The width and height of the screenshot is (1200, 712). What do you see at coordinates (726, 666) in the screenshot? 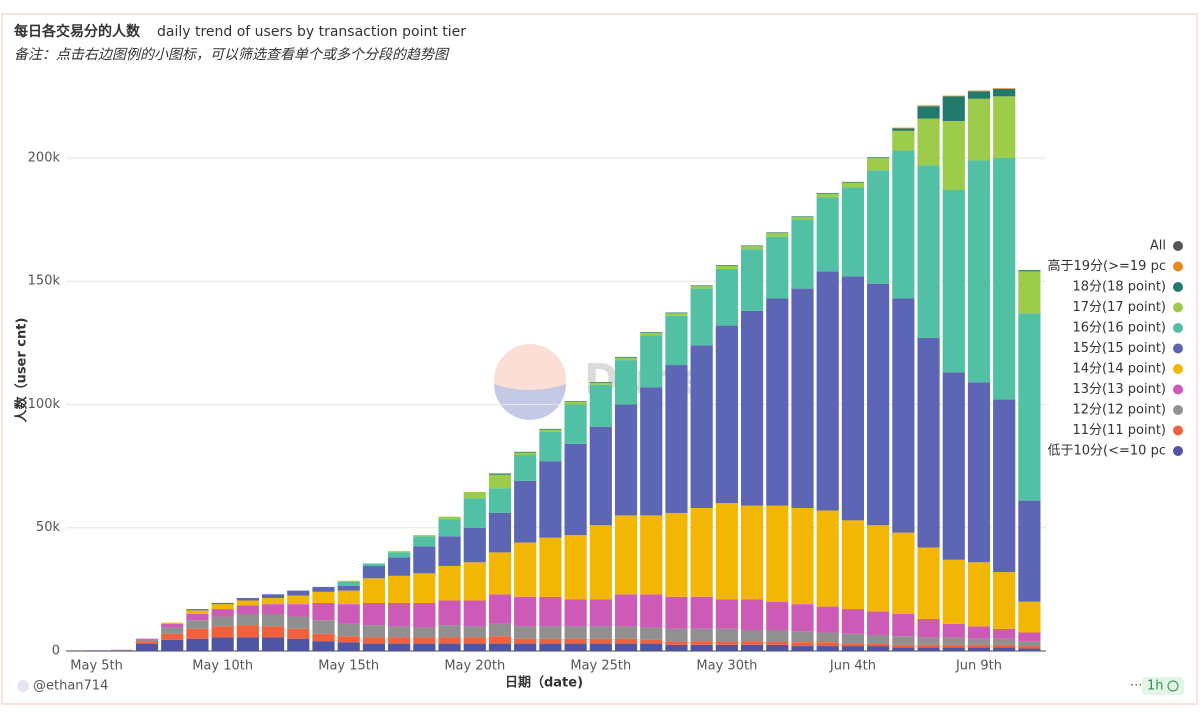
I see `x-tick-label: May 30th` at bounding box center [726, 666].